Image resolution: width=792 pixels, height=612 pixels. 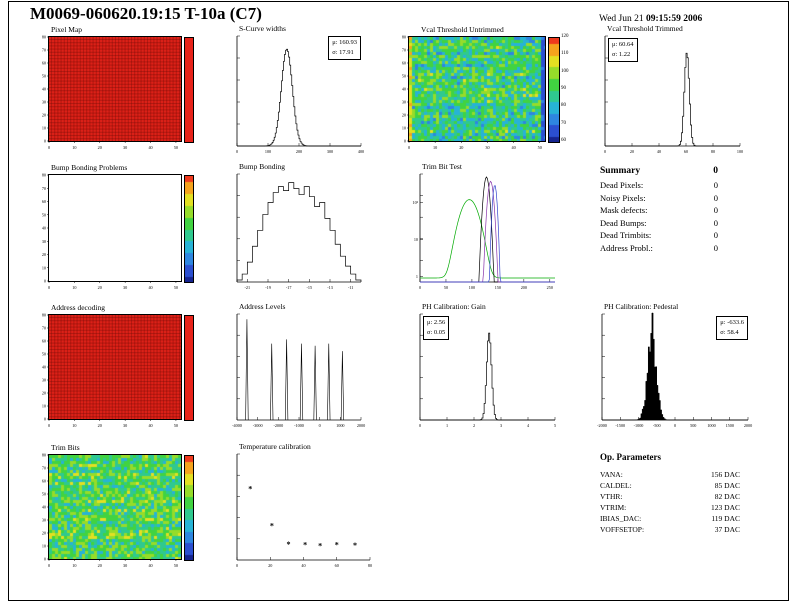 I want to click on report-datetime: Wed Jun 21 09:15:59 2006, so click(x=650, y=19).